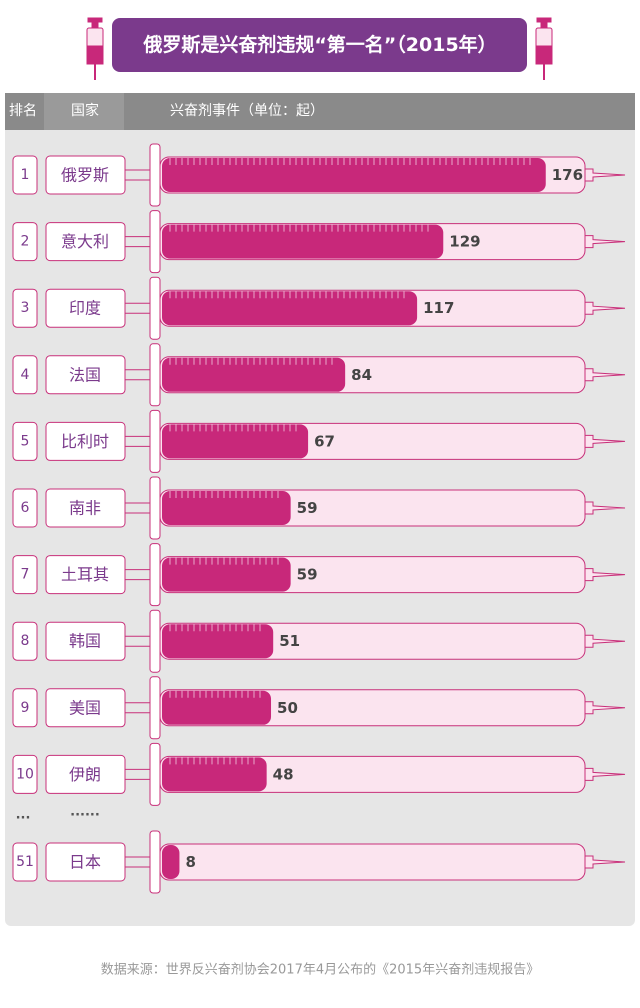 The width and height of the screenshot is (640, 1008). I want to click on country-label: 伊朗, so click(85, 774).